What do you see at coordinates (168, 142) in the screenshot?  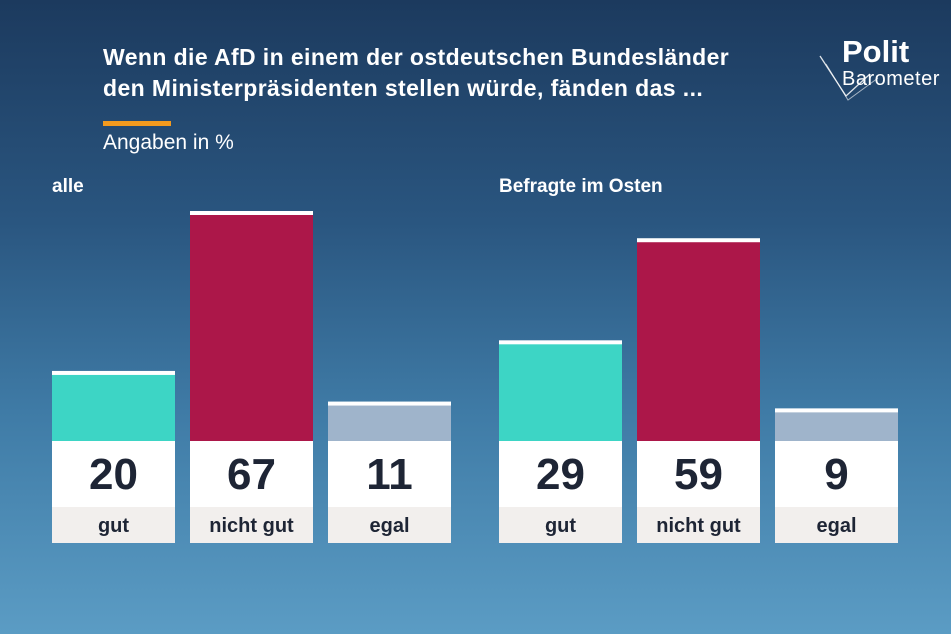 I see `subtitle: Angaben in %` at bounding box center [168, 142].